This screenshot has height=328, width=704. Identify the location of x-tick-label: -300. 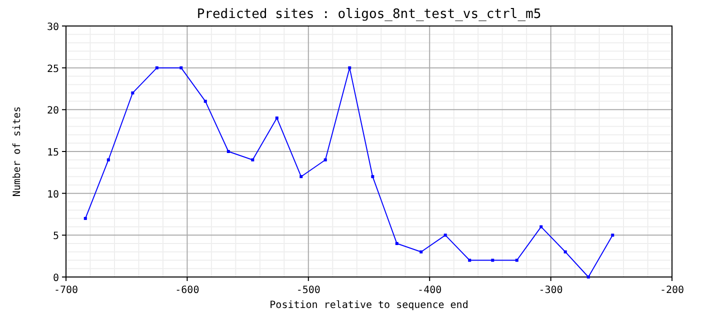
(550, 290).